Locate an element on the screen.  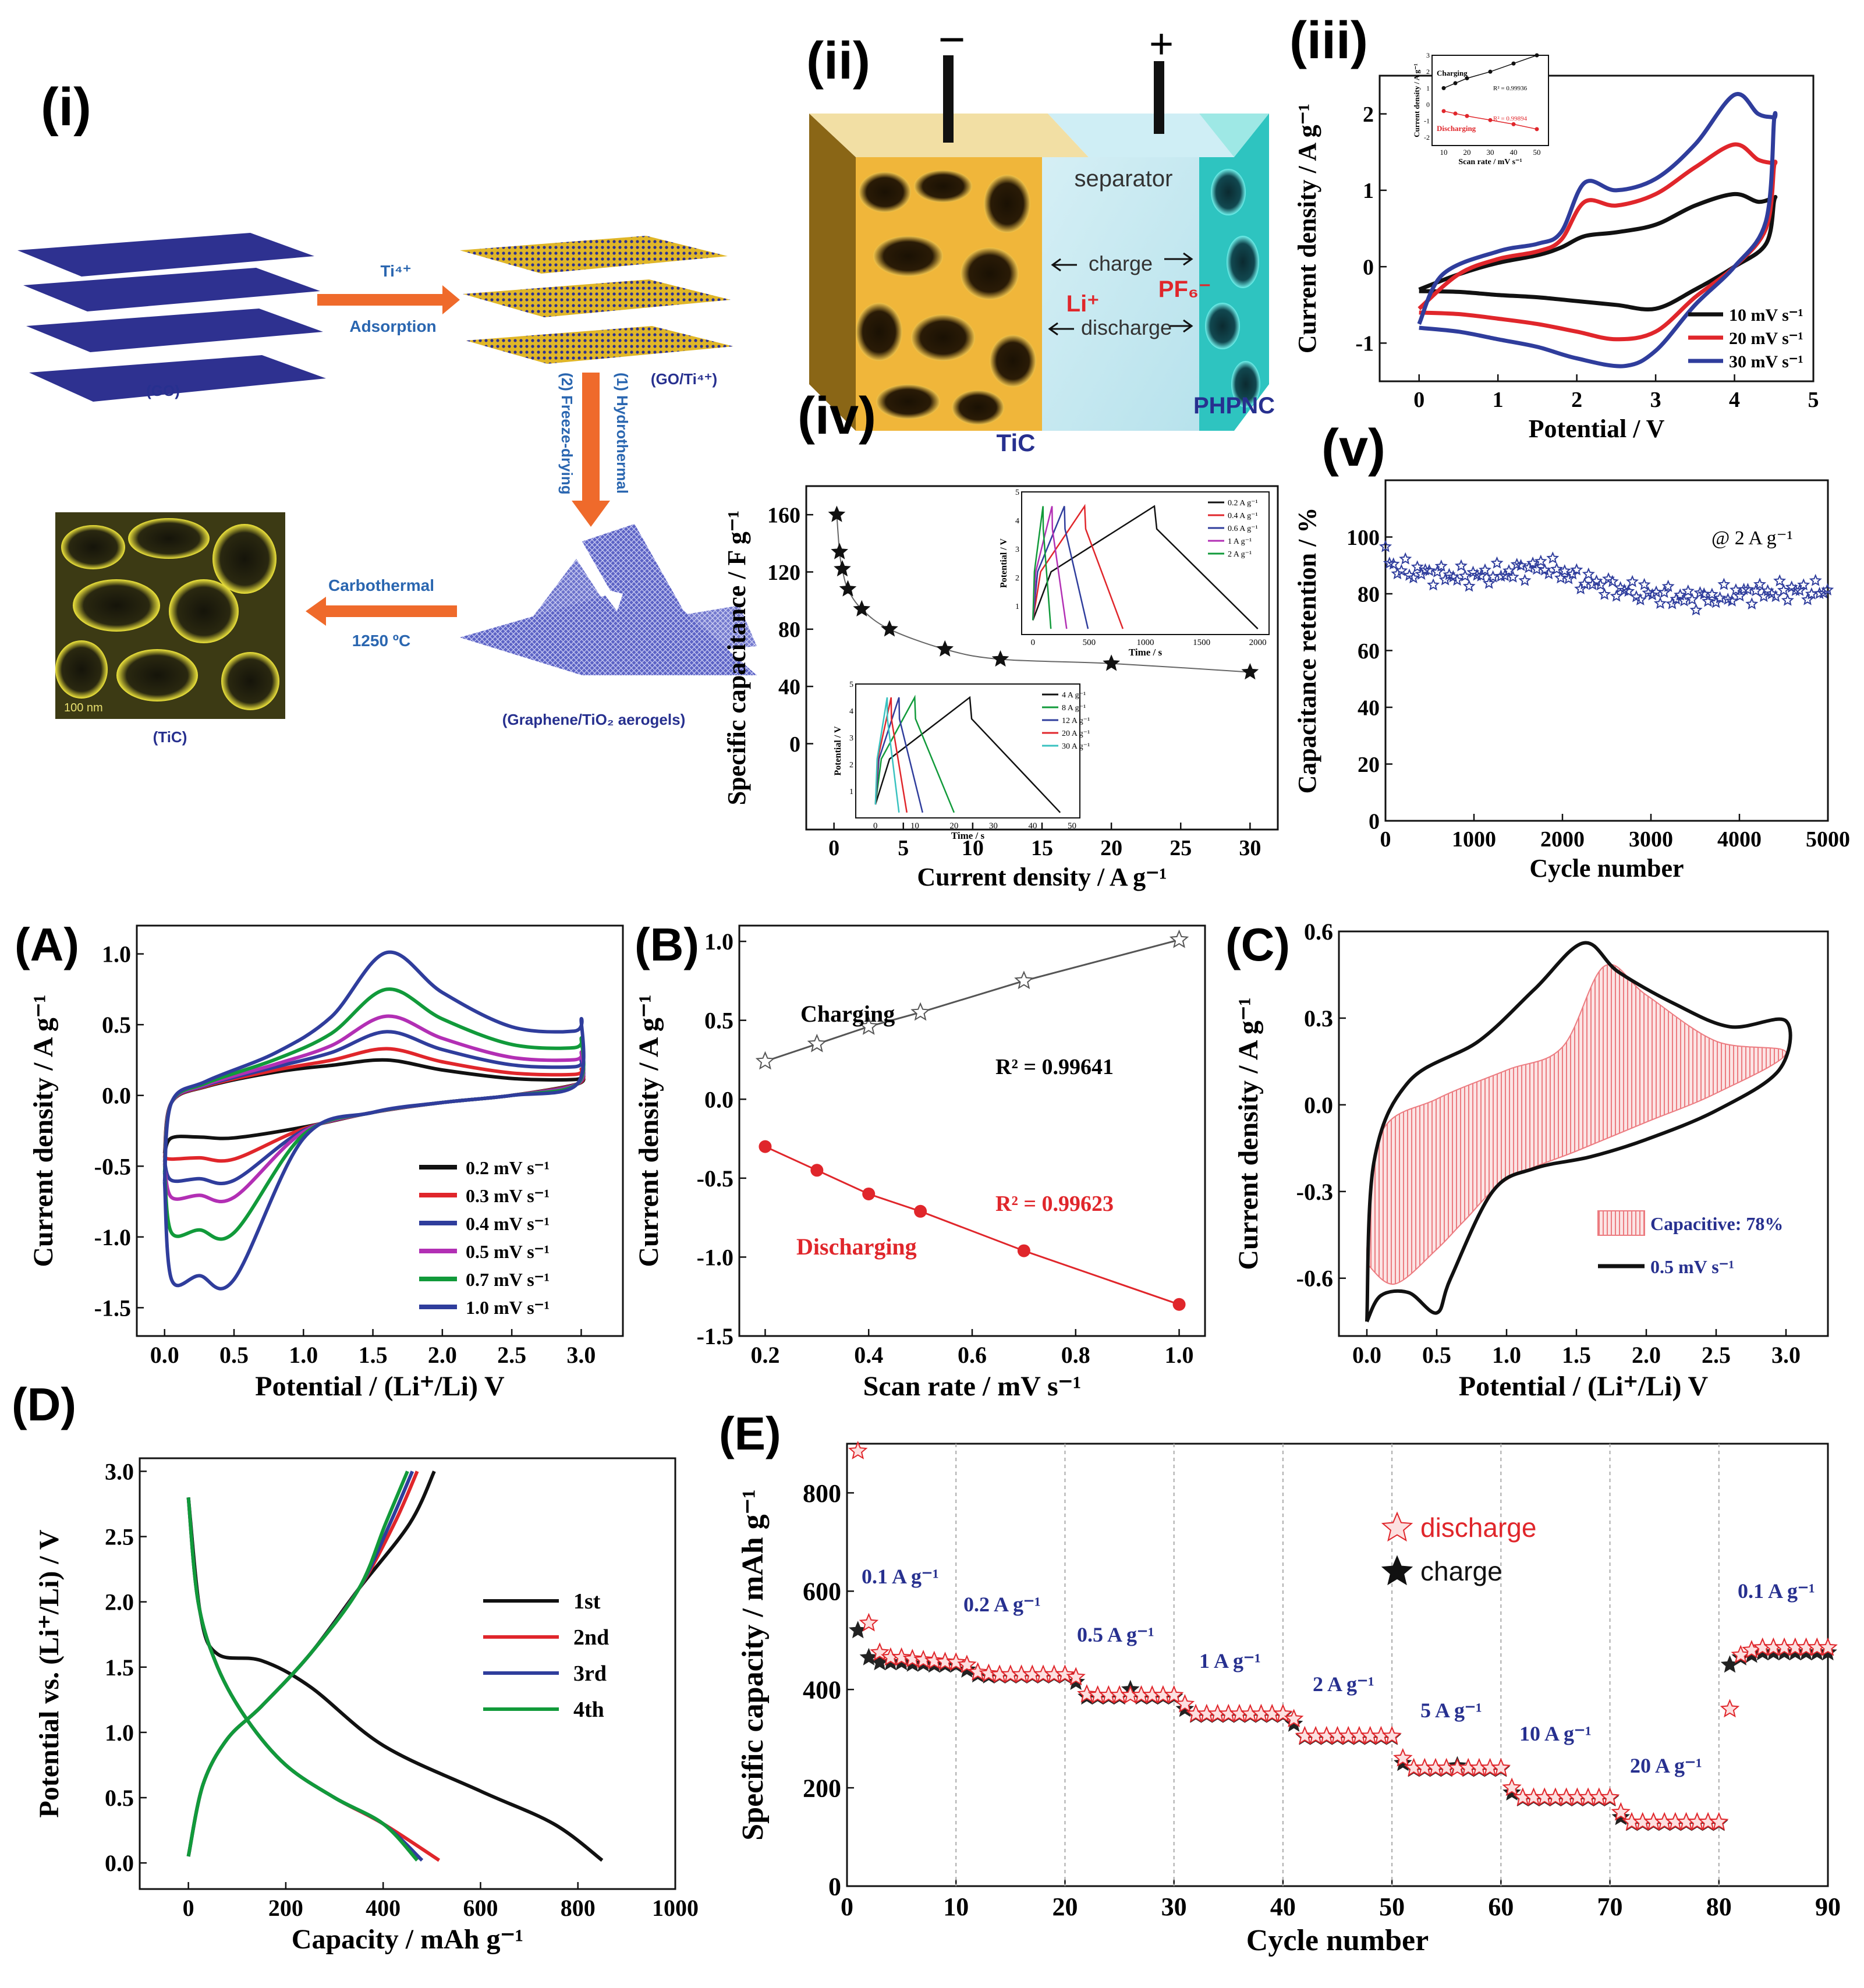
y-tick-label: 1.0 is located at coordinates (119, 1733).